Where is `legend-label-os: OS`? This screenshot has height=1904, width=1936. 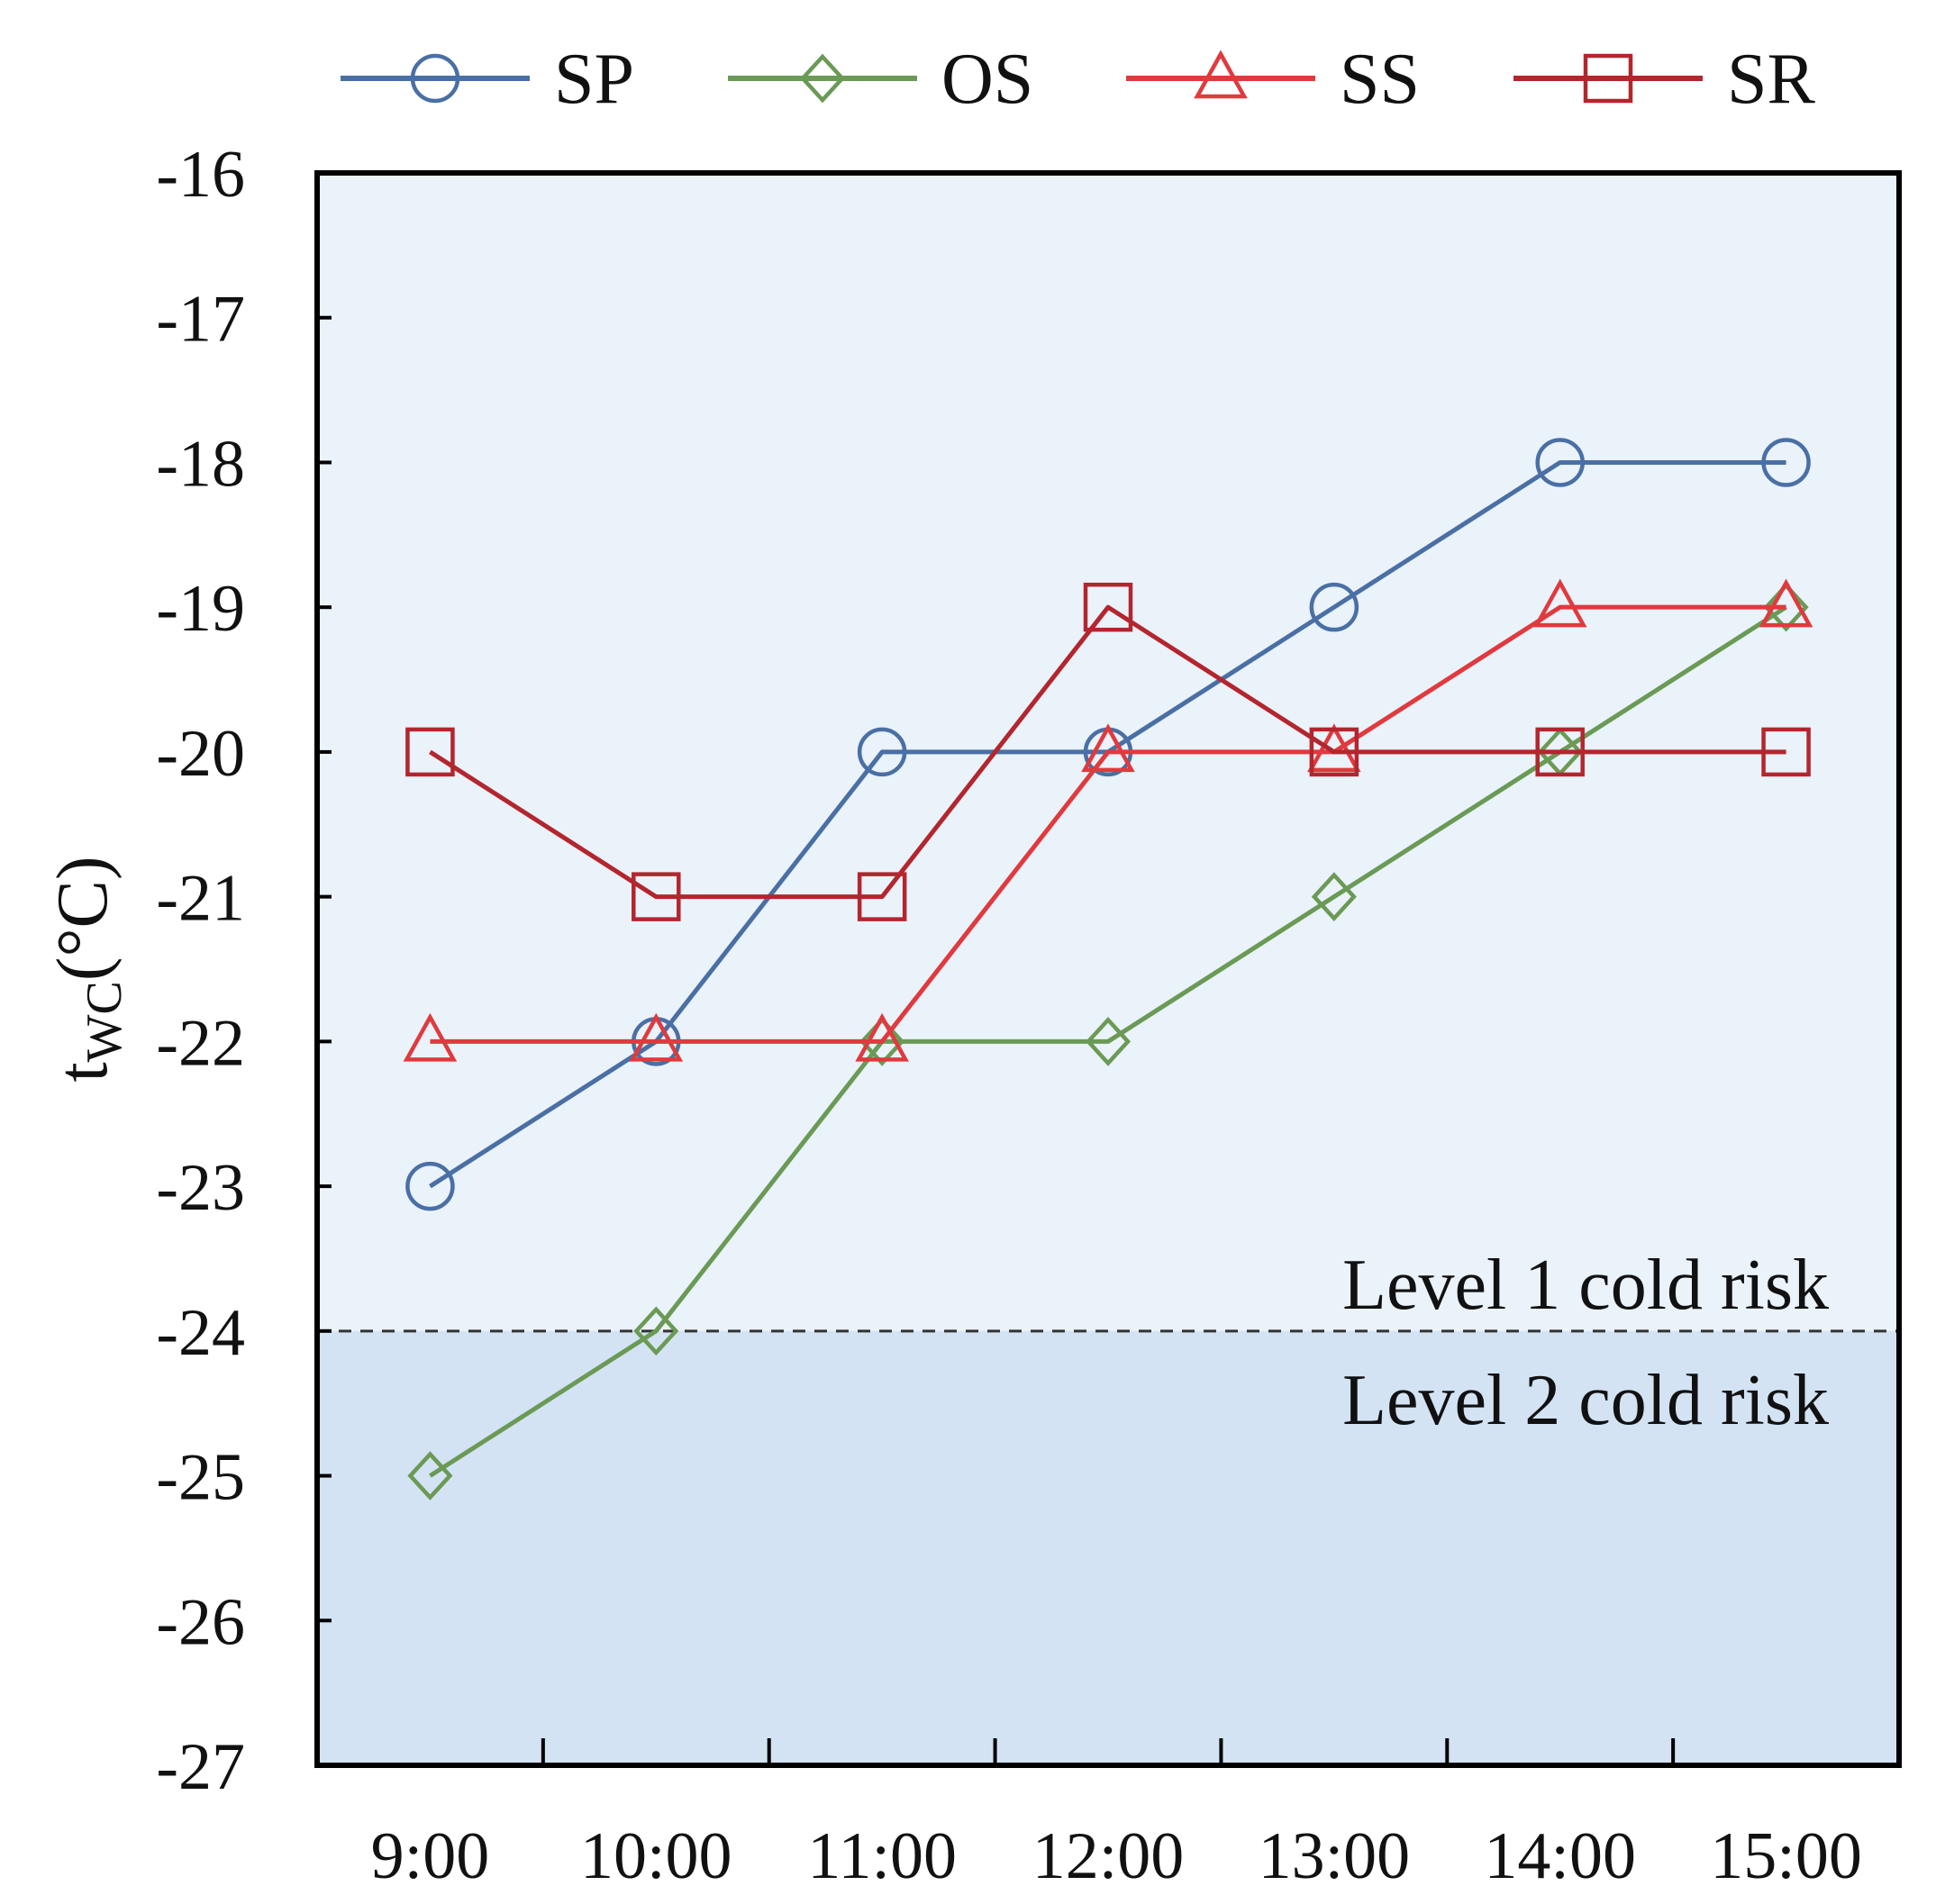 legend-label-os: OS is located at coordinates (987, 79).